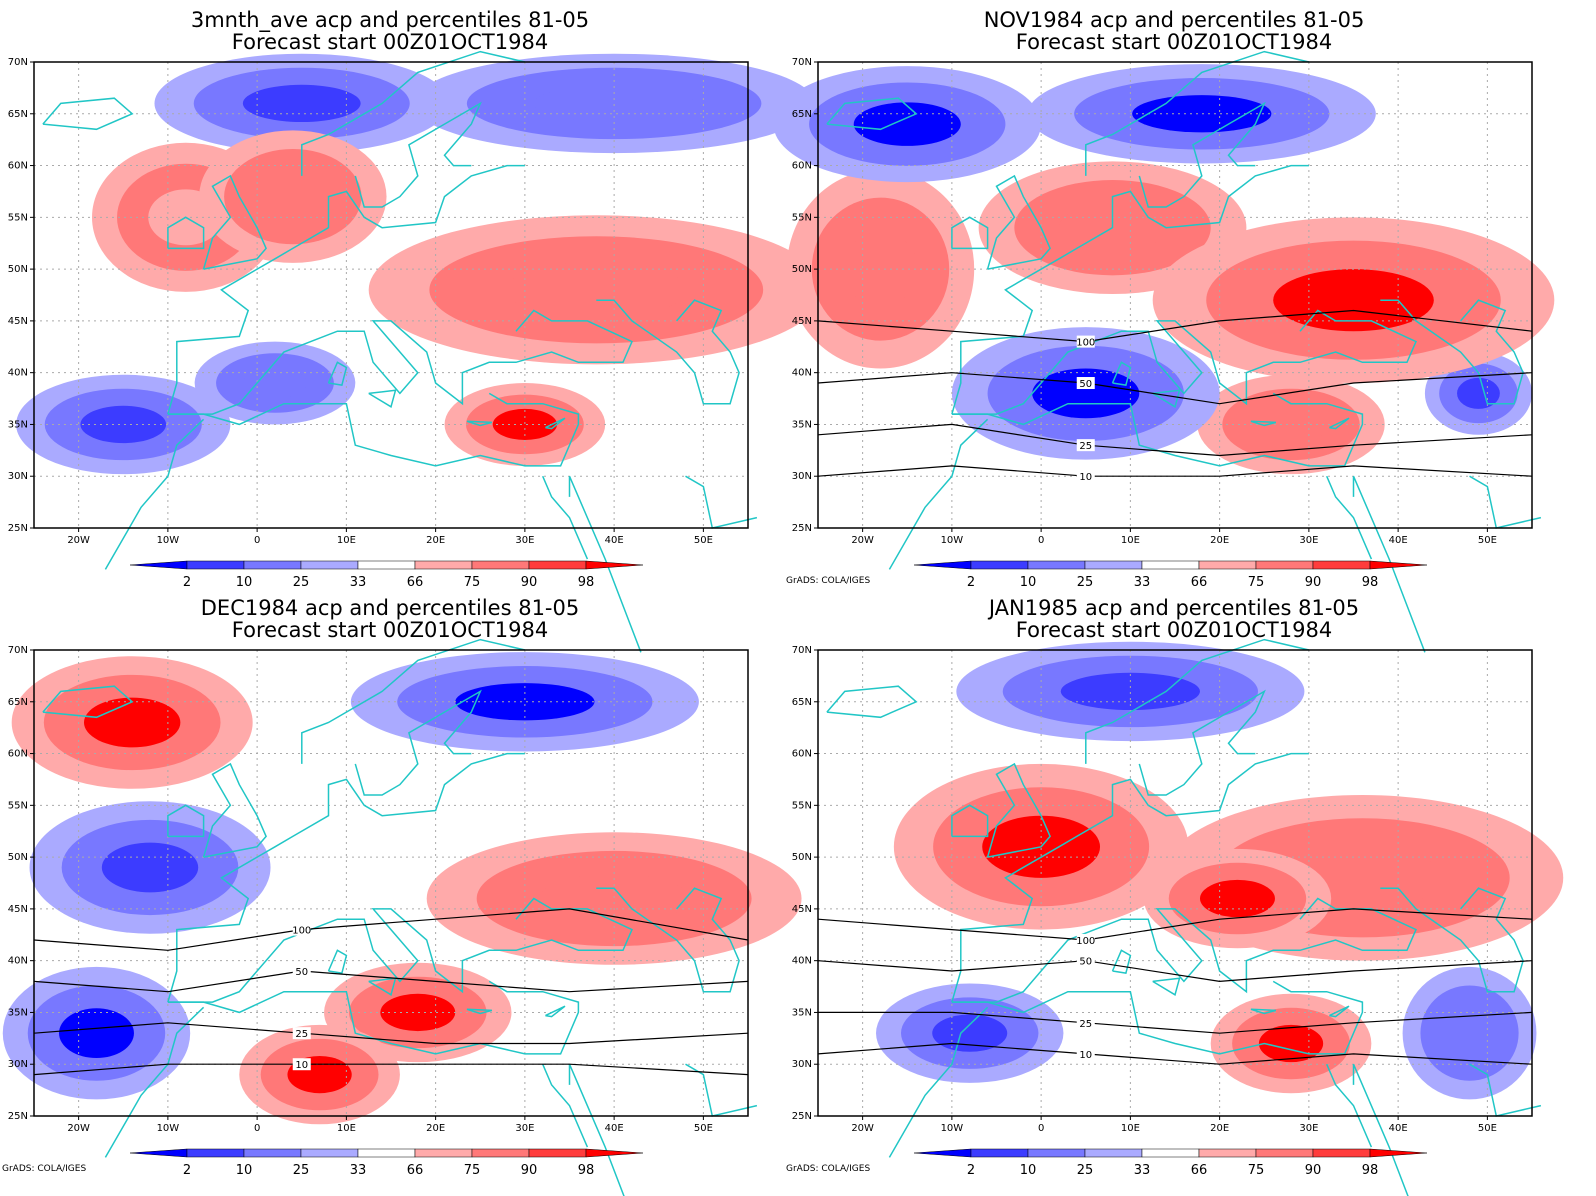  I want to click on colorbar: 2 10 25 33 66 75 90 98, so click(386, 1163).